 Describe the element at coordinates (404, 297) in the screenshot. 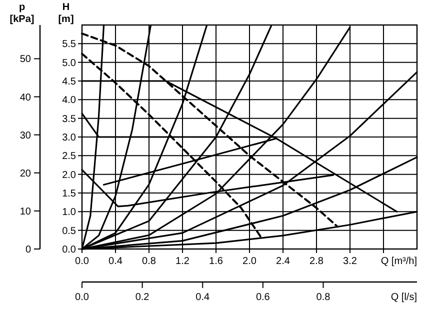

I see `x2-axis-title: Q [l/s]` at that location.